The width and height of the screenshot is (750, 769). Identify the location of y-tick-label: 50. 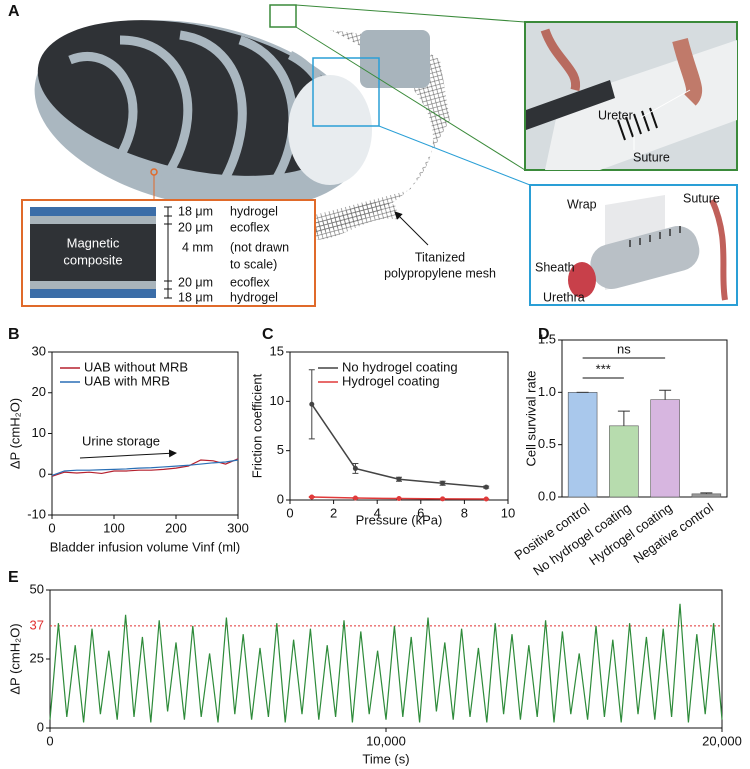
(37, 588).